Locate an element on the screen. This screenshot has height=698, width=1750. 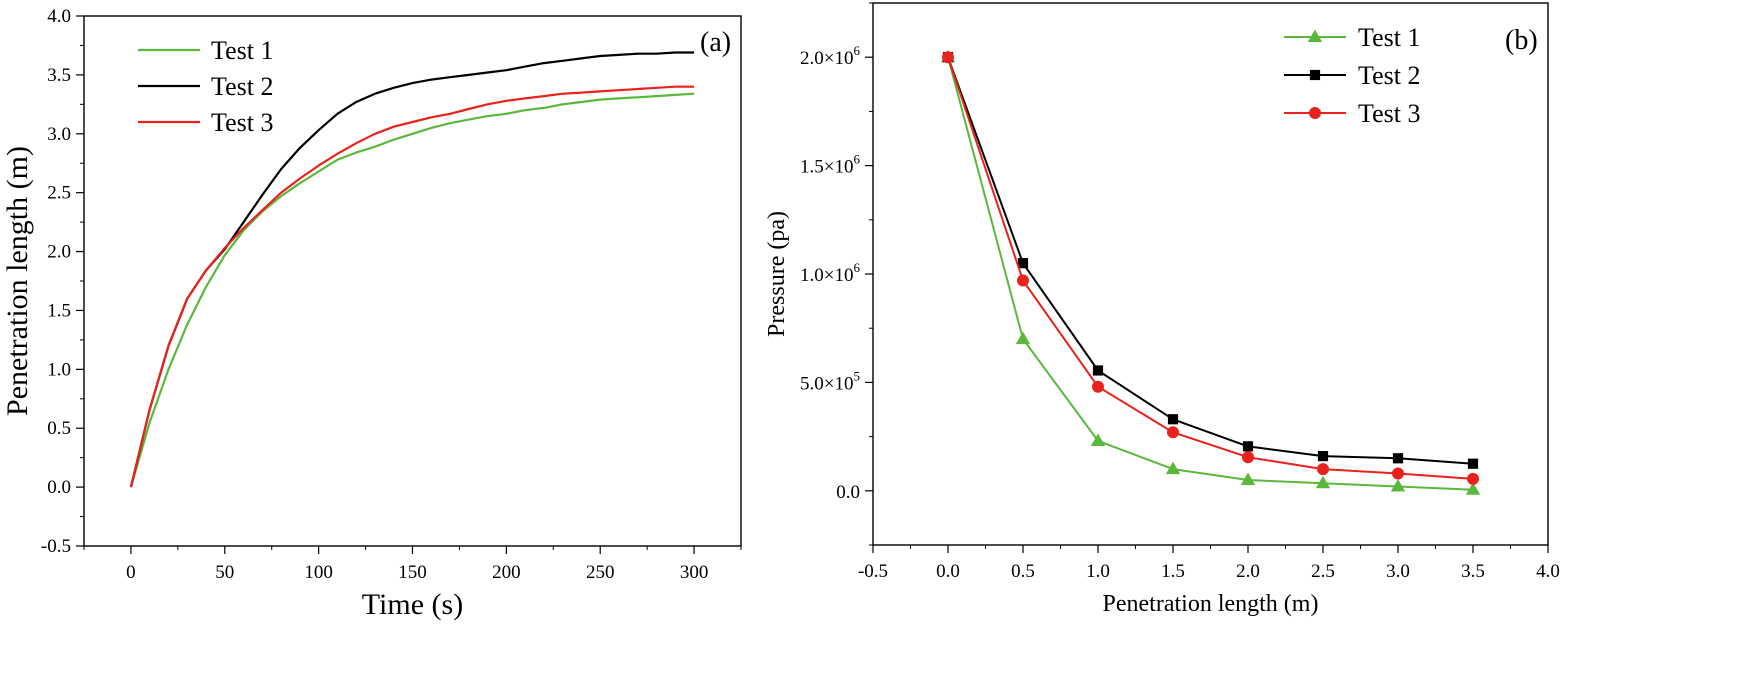
y-tick-label-a: 2.0 is located at coordinates (59, 252).